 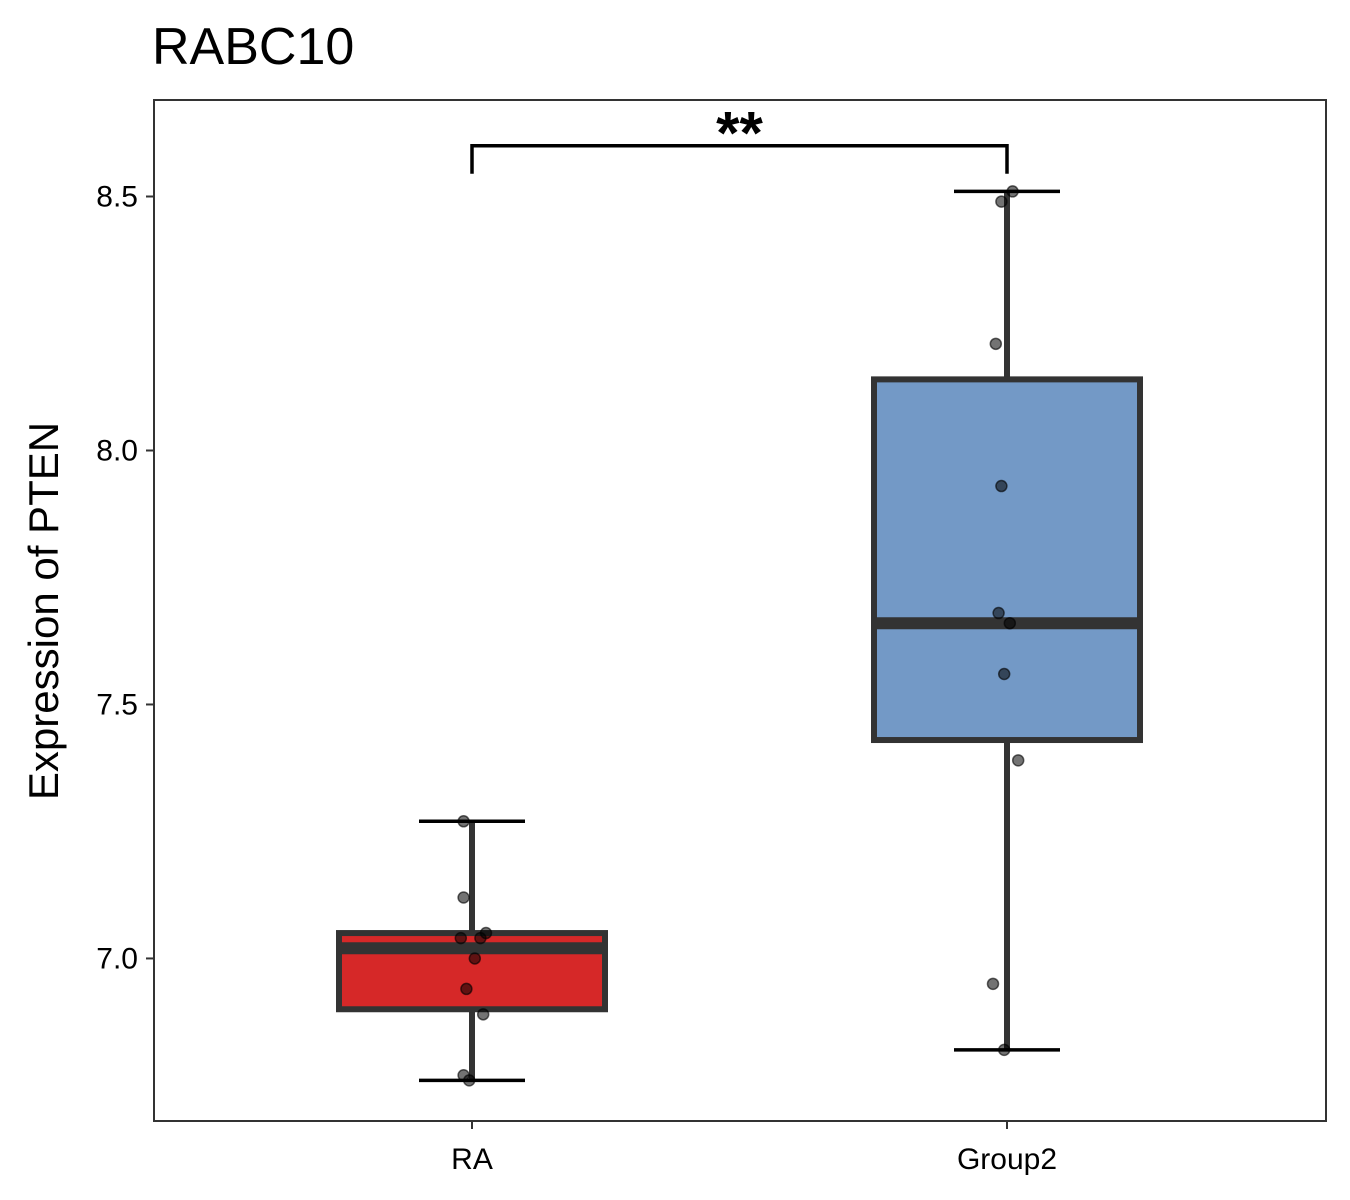 I want to click on box-group-group2, so click(x=1007, y=621).